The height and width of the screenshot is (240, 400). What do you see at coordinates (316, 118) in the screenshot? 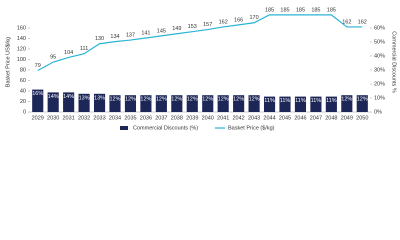
I see `x-tick-label: 2047` at bounding box center [316, 118].